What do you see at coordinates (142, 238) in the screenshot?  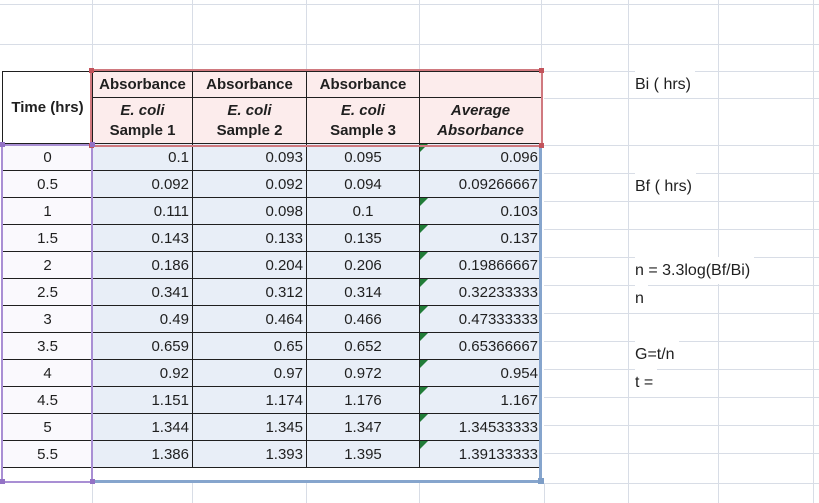 I see `cell-sample1: 0.143` at bounding box center [142, 238].